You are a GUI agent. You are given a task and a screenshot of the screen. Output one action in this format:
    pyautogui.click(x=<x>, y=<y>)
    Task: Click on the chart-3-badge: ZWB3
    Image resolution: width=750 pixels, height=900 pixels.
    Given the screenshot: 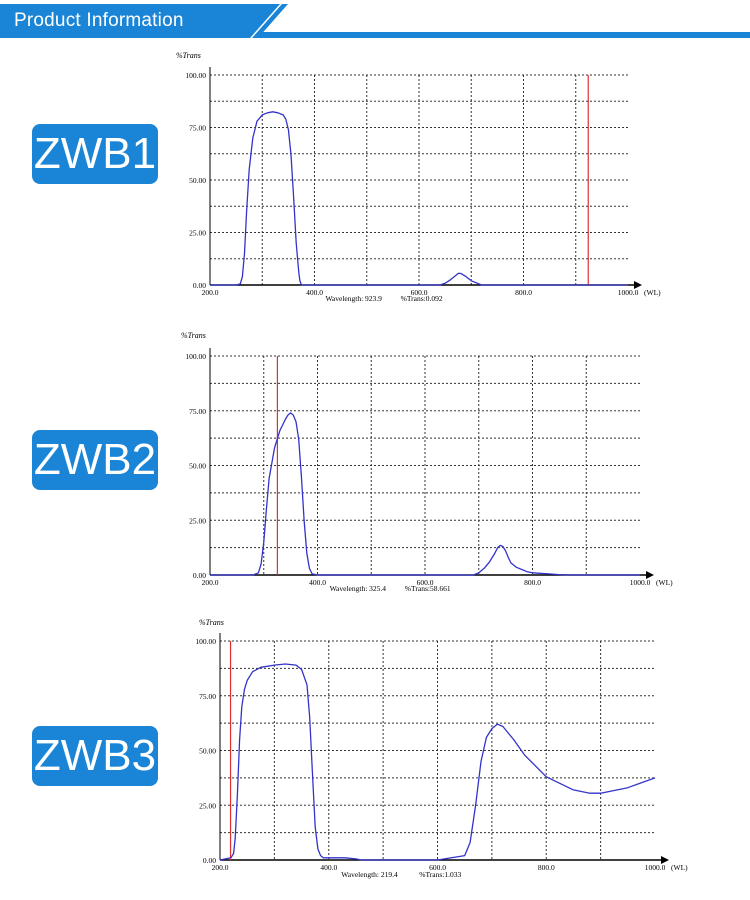 What is the action you would take?
    pyautogui.click(x=95, y=756)
    